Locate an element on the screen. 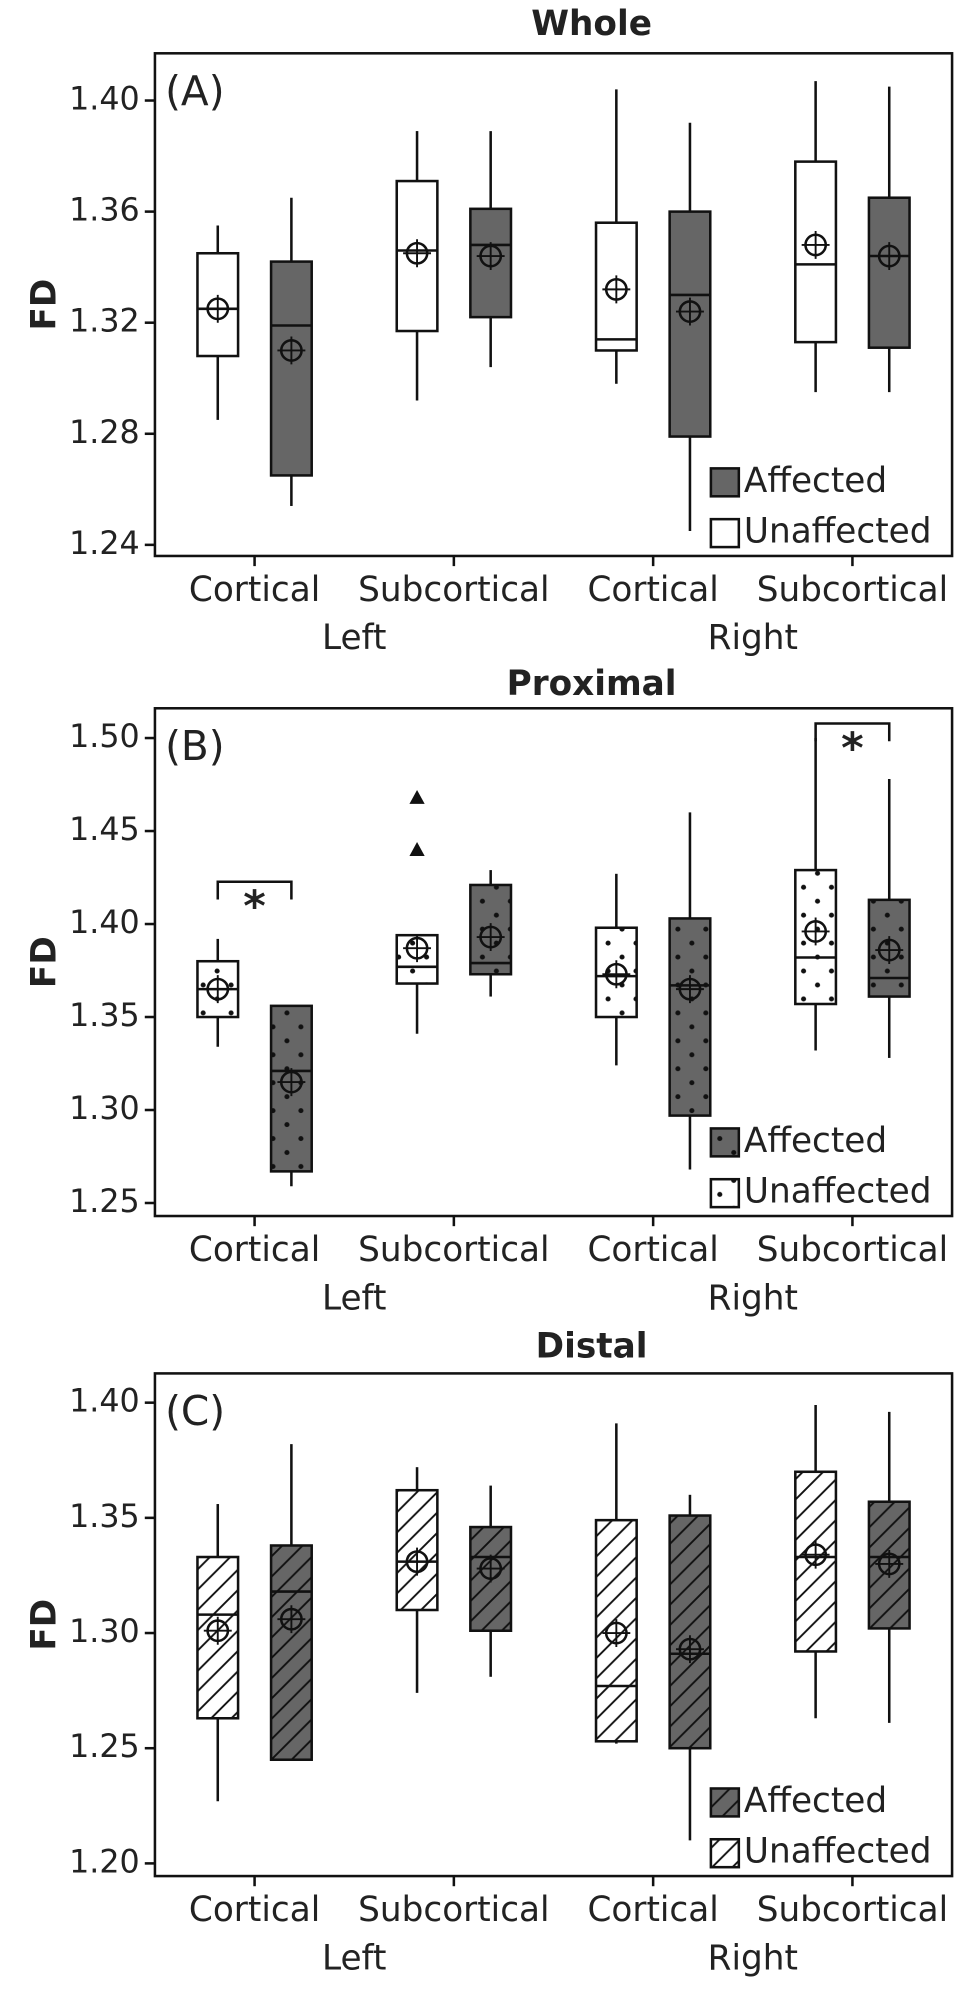 The height and width of the screenshot is (2003, 975). y-axis-label: FD is located at coordinates (44, 962).